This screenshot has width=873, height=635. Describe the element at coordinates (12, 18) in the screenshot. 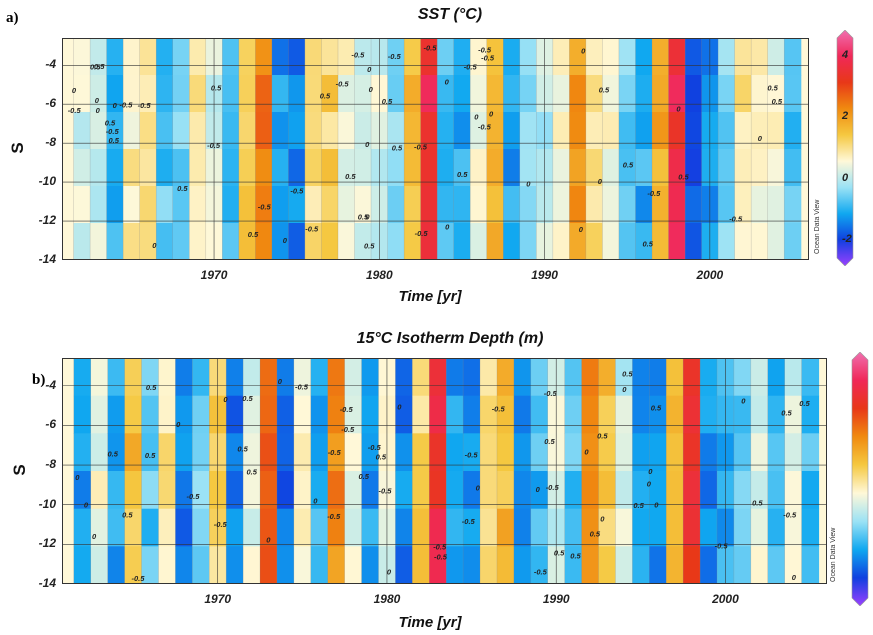

I see `panel-a-label: a)` at that location.